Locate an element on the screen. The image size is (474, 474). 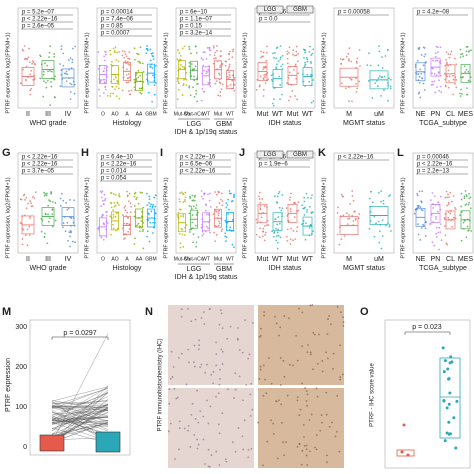
group-label: GBM is located at coordinates (300, 155).